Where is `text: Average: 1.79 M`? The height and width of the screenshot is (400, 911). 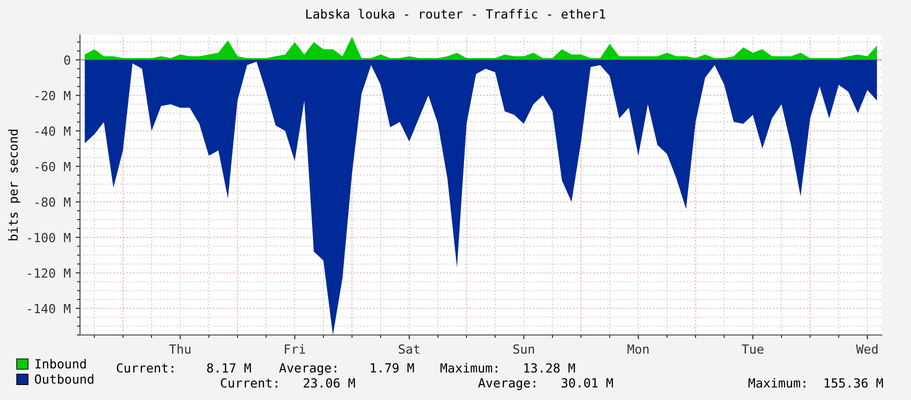
text: Average: 1.79 M is located at coordinates (346, 369).